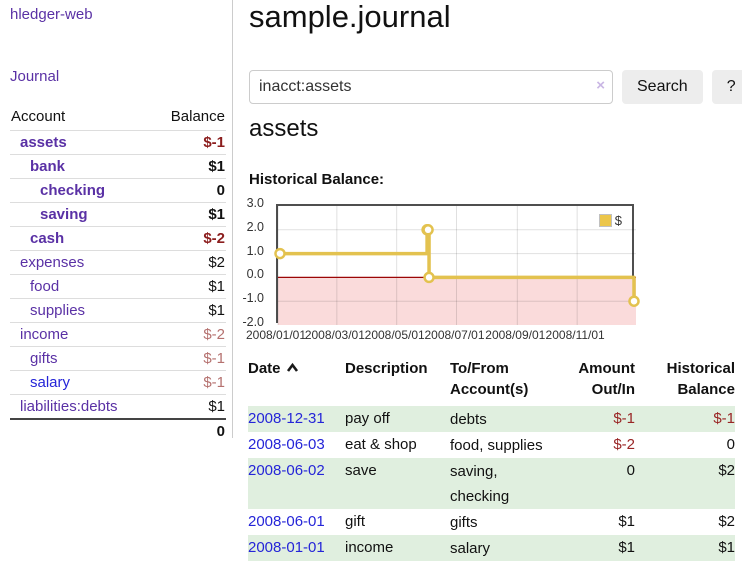 This screenshot has width=742, height=582. I want to click on transaction-accounts: debts, so click(468, 419).